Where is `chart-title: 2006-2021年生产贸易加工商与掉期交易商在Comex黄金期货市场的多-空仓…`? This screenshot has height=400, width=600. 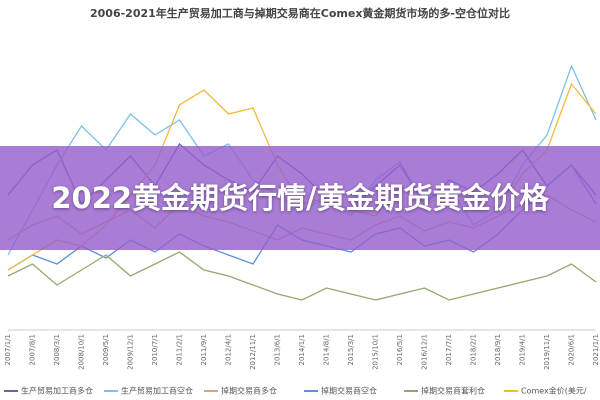 chart-title: 2006-2021年生产贸易加工商与掉期交易商在Comex黄金期货市场的多-空仓… is located at coordinates (300, 13).